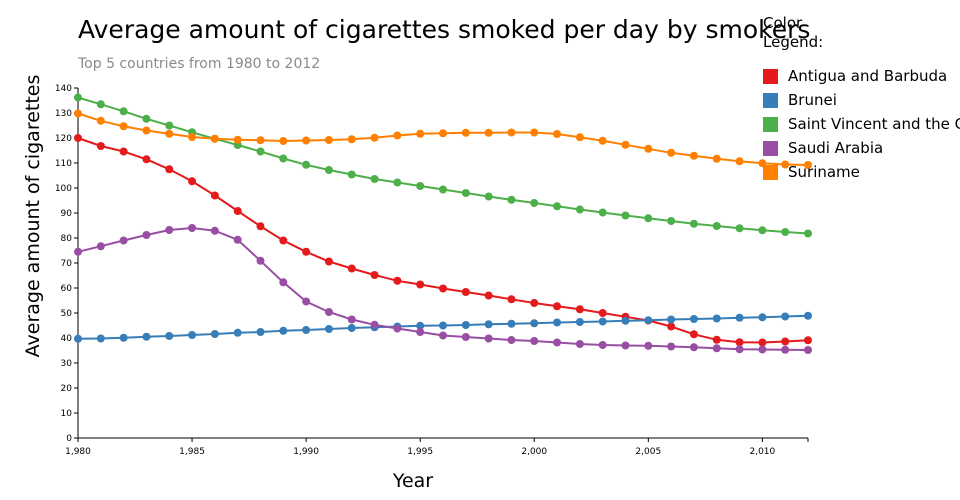 This screenshot has width=960, height=500. What do you see at coordinates (67, 414) in the screenshot?
I see `y-tick-label: 10` at bounding box center [67, 414].